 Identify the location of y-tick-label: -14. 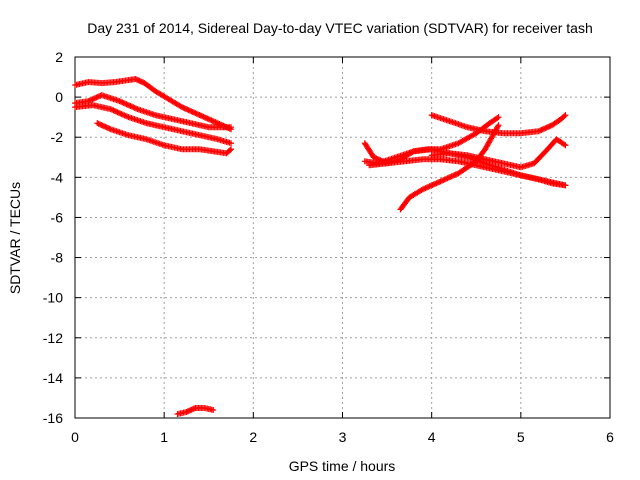
(53, 378).